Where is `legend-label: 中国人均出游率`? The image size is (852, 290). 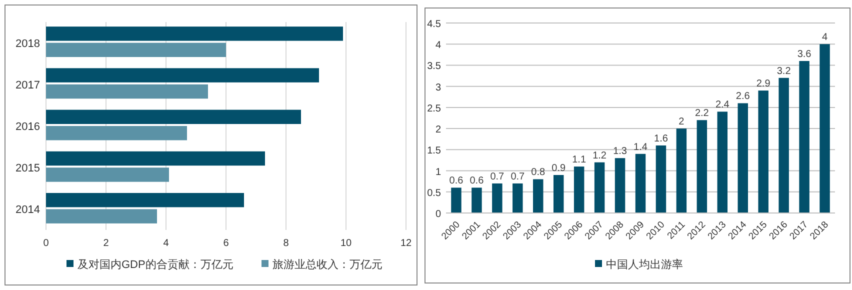
legend-label: 中国人均出游率 is located at coordinates (644, 264).